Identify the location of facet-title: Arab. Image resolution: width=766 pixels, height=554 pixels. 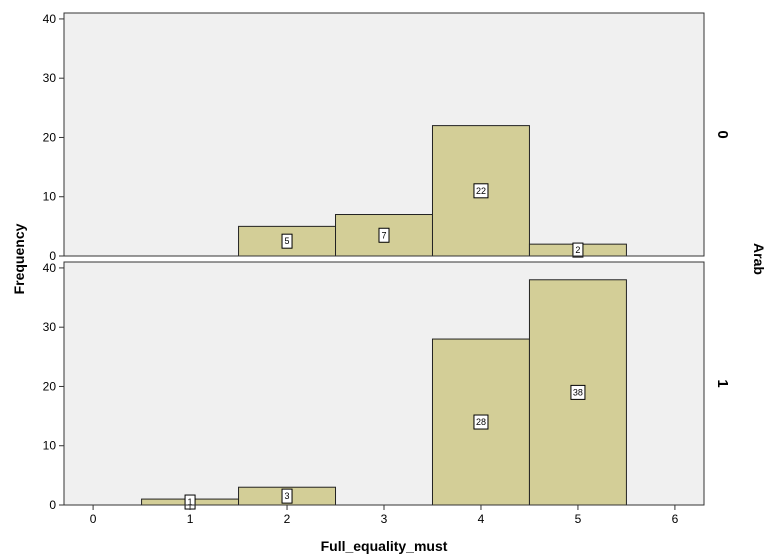
(758, 259).